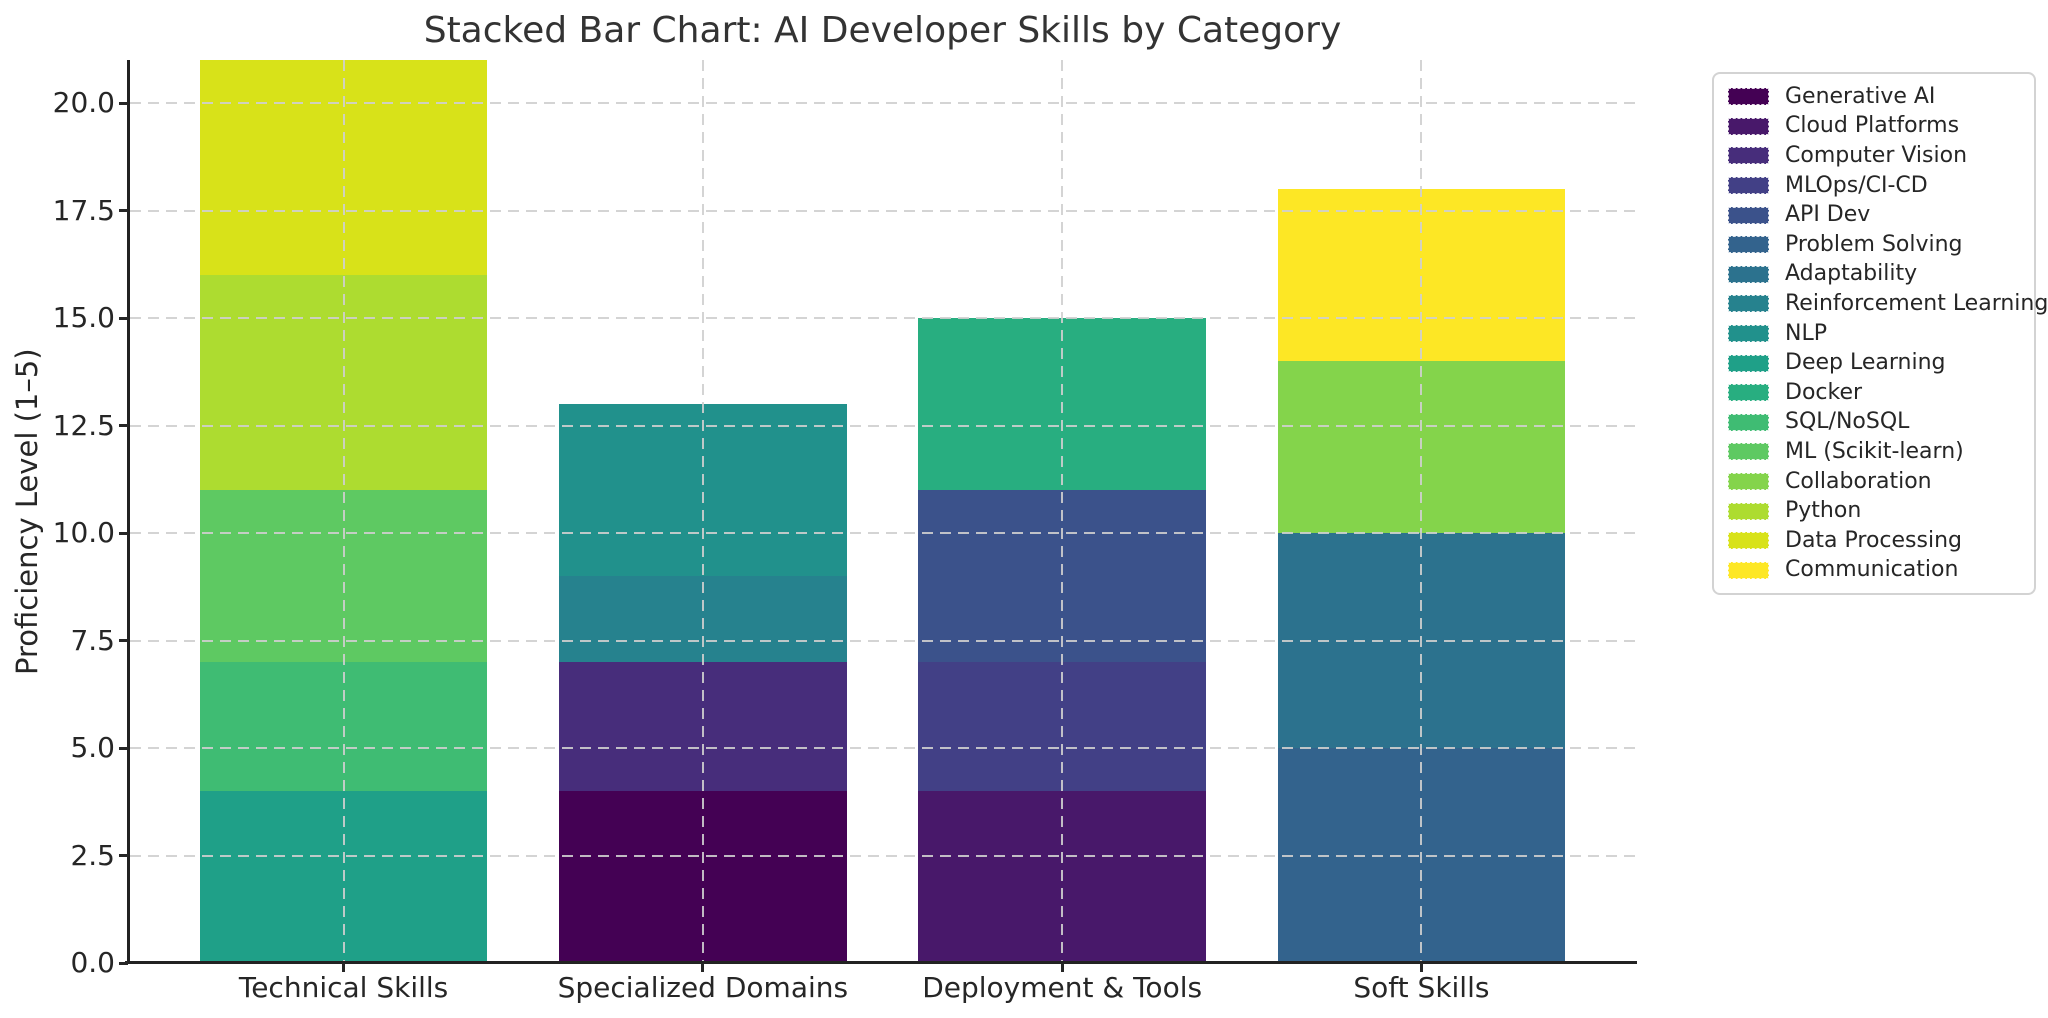 This screenshot has width=2048, height=1018. Describe the element at coordinates (1806, 333) in the screenshot. I see `legend-label: NLP` at that location.